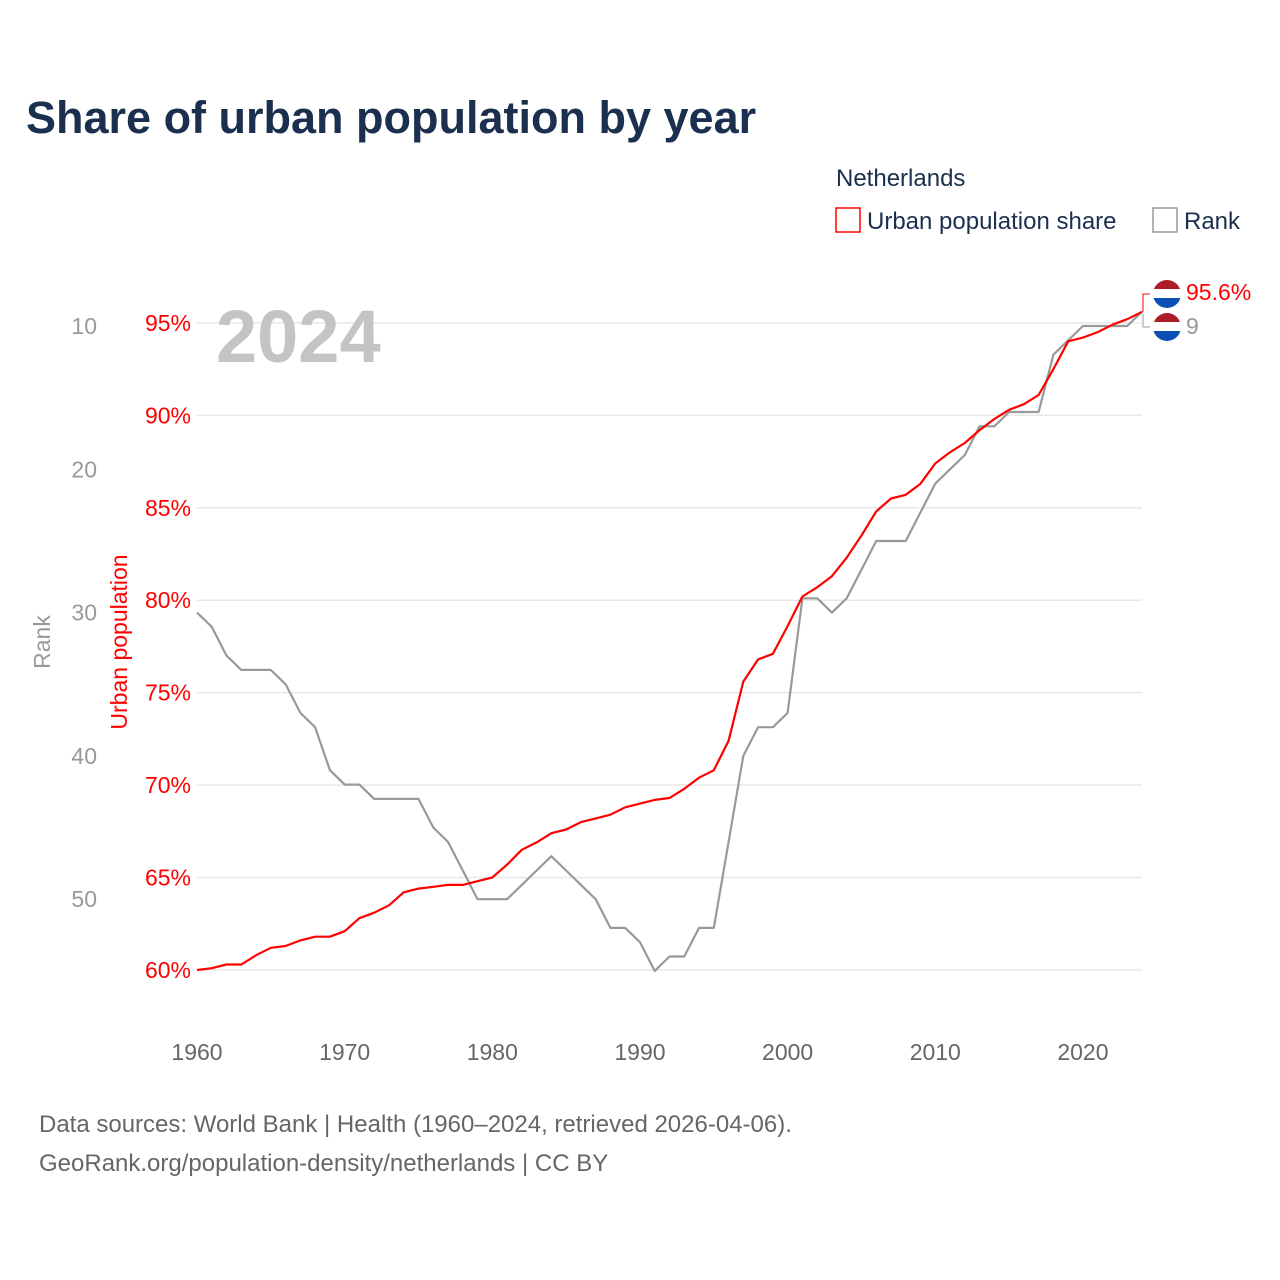 This screenshot has height=1280, width=1280. What do you see at coordinates (119, 641) in the screenshot?
I see `y-axis-label-share: Urban population` at bounding box center [119, 641].